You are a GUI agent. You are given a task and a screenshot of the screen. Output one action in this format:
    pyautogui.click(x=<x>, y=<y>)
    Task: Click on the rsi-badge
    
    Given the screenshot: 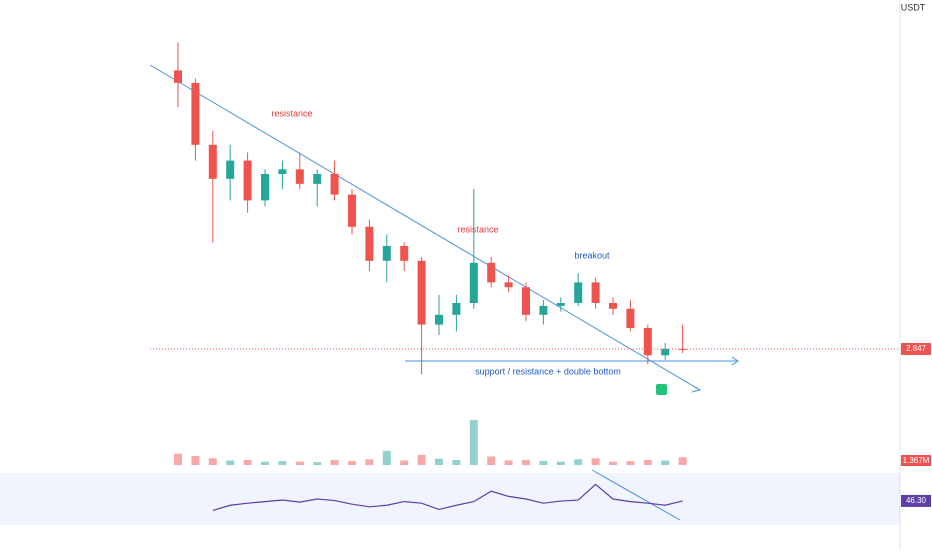 What is the action you would take?
    pyautogui.click(x=916, y=500)
    